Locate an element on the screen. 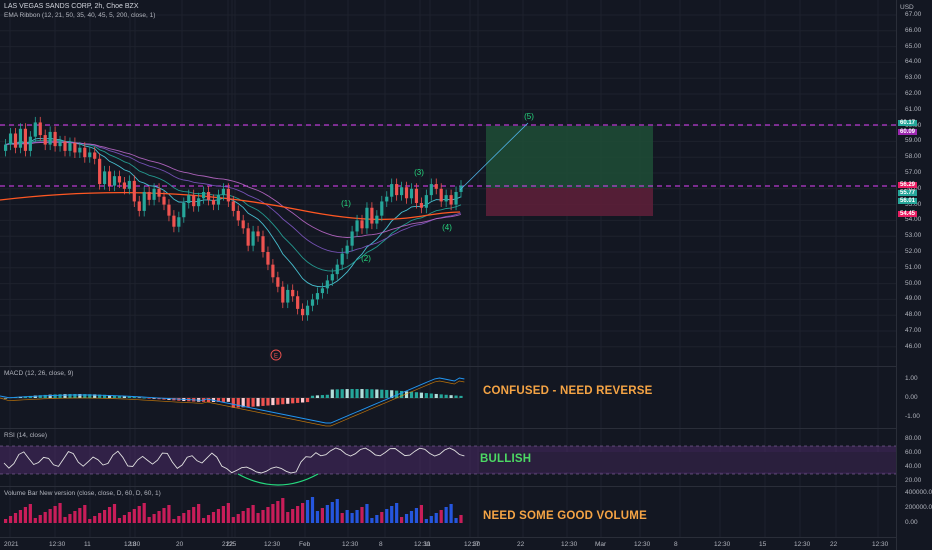  time-tick: 18 is located at coordinates (133, 544).